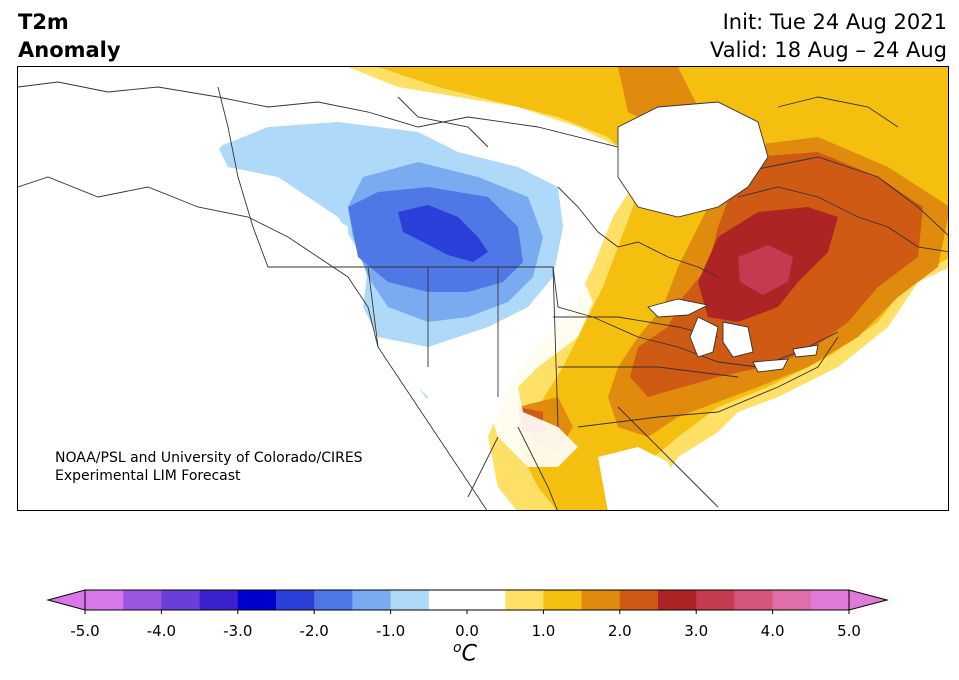 This screenshot has height=680, width=959. I want to click on colorbar-tick-label: 2.0, so click(619, 631).